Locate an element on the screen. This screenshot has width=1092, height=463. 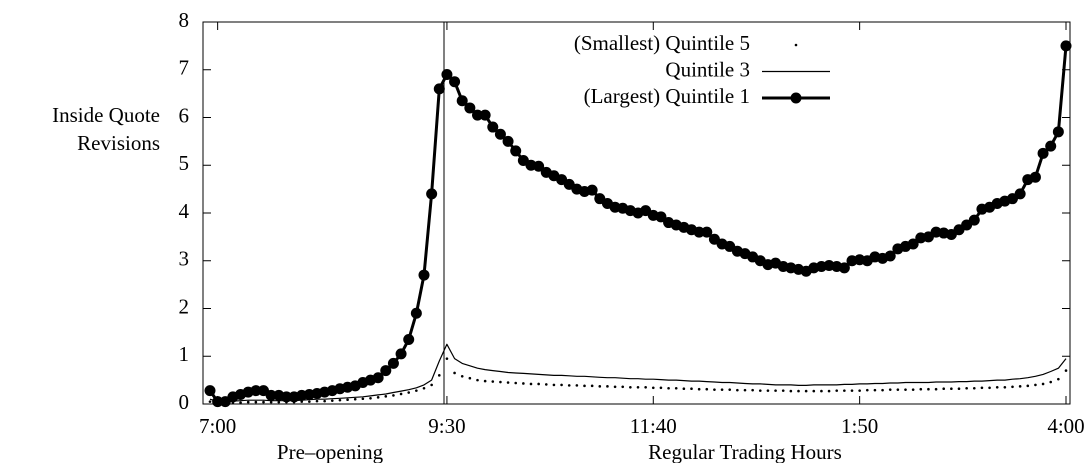
y-axis-label: Revisions is located at coordinates (118, 143).